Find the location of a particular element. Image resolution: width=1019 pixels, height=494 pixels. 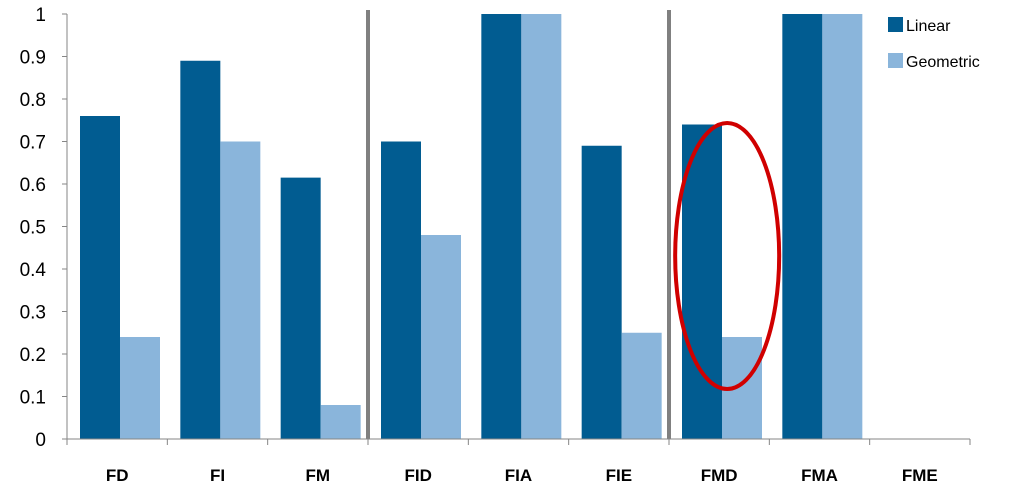

category-labels: FD FI FM FID FIA FIE FMD FMA FME is located at coordinates (522, 475).